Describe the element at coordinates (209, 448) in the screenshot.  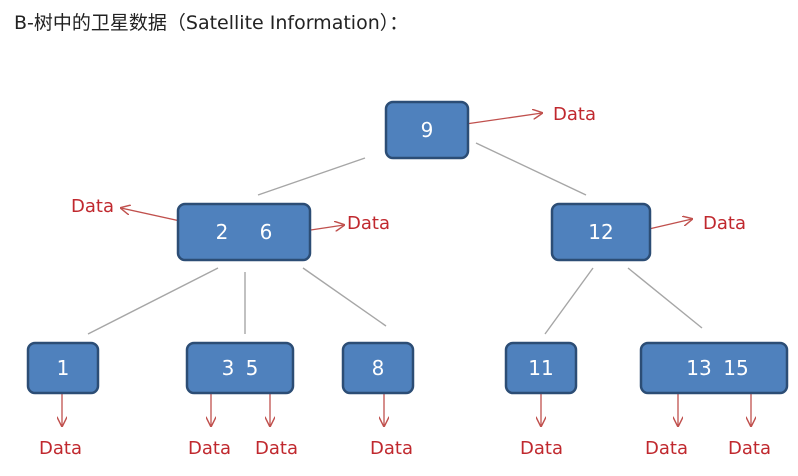
I see `data-label-key-3: Data` at that location.